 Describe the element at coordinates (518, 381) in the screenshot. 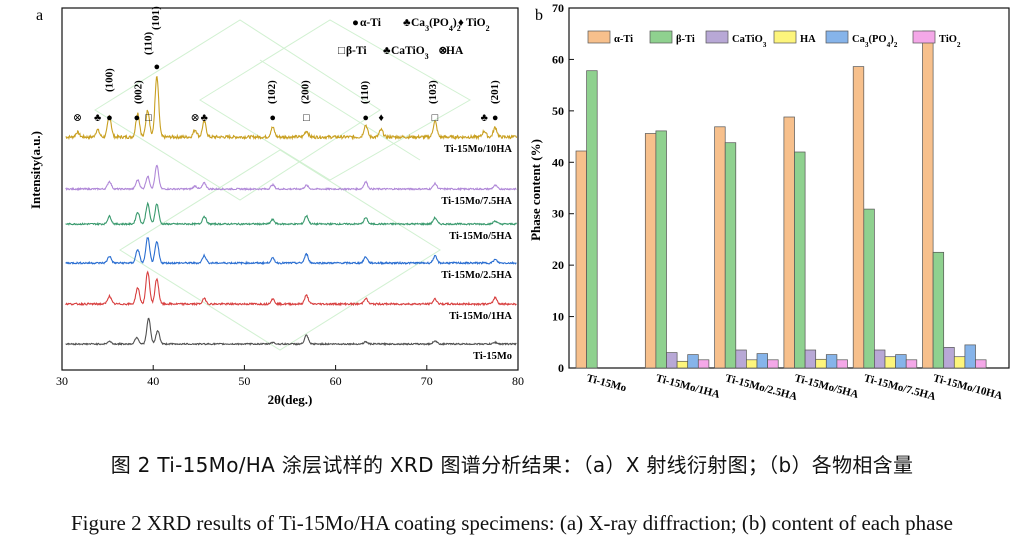

I see `xrd-x-tick-label: 80` at that location.